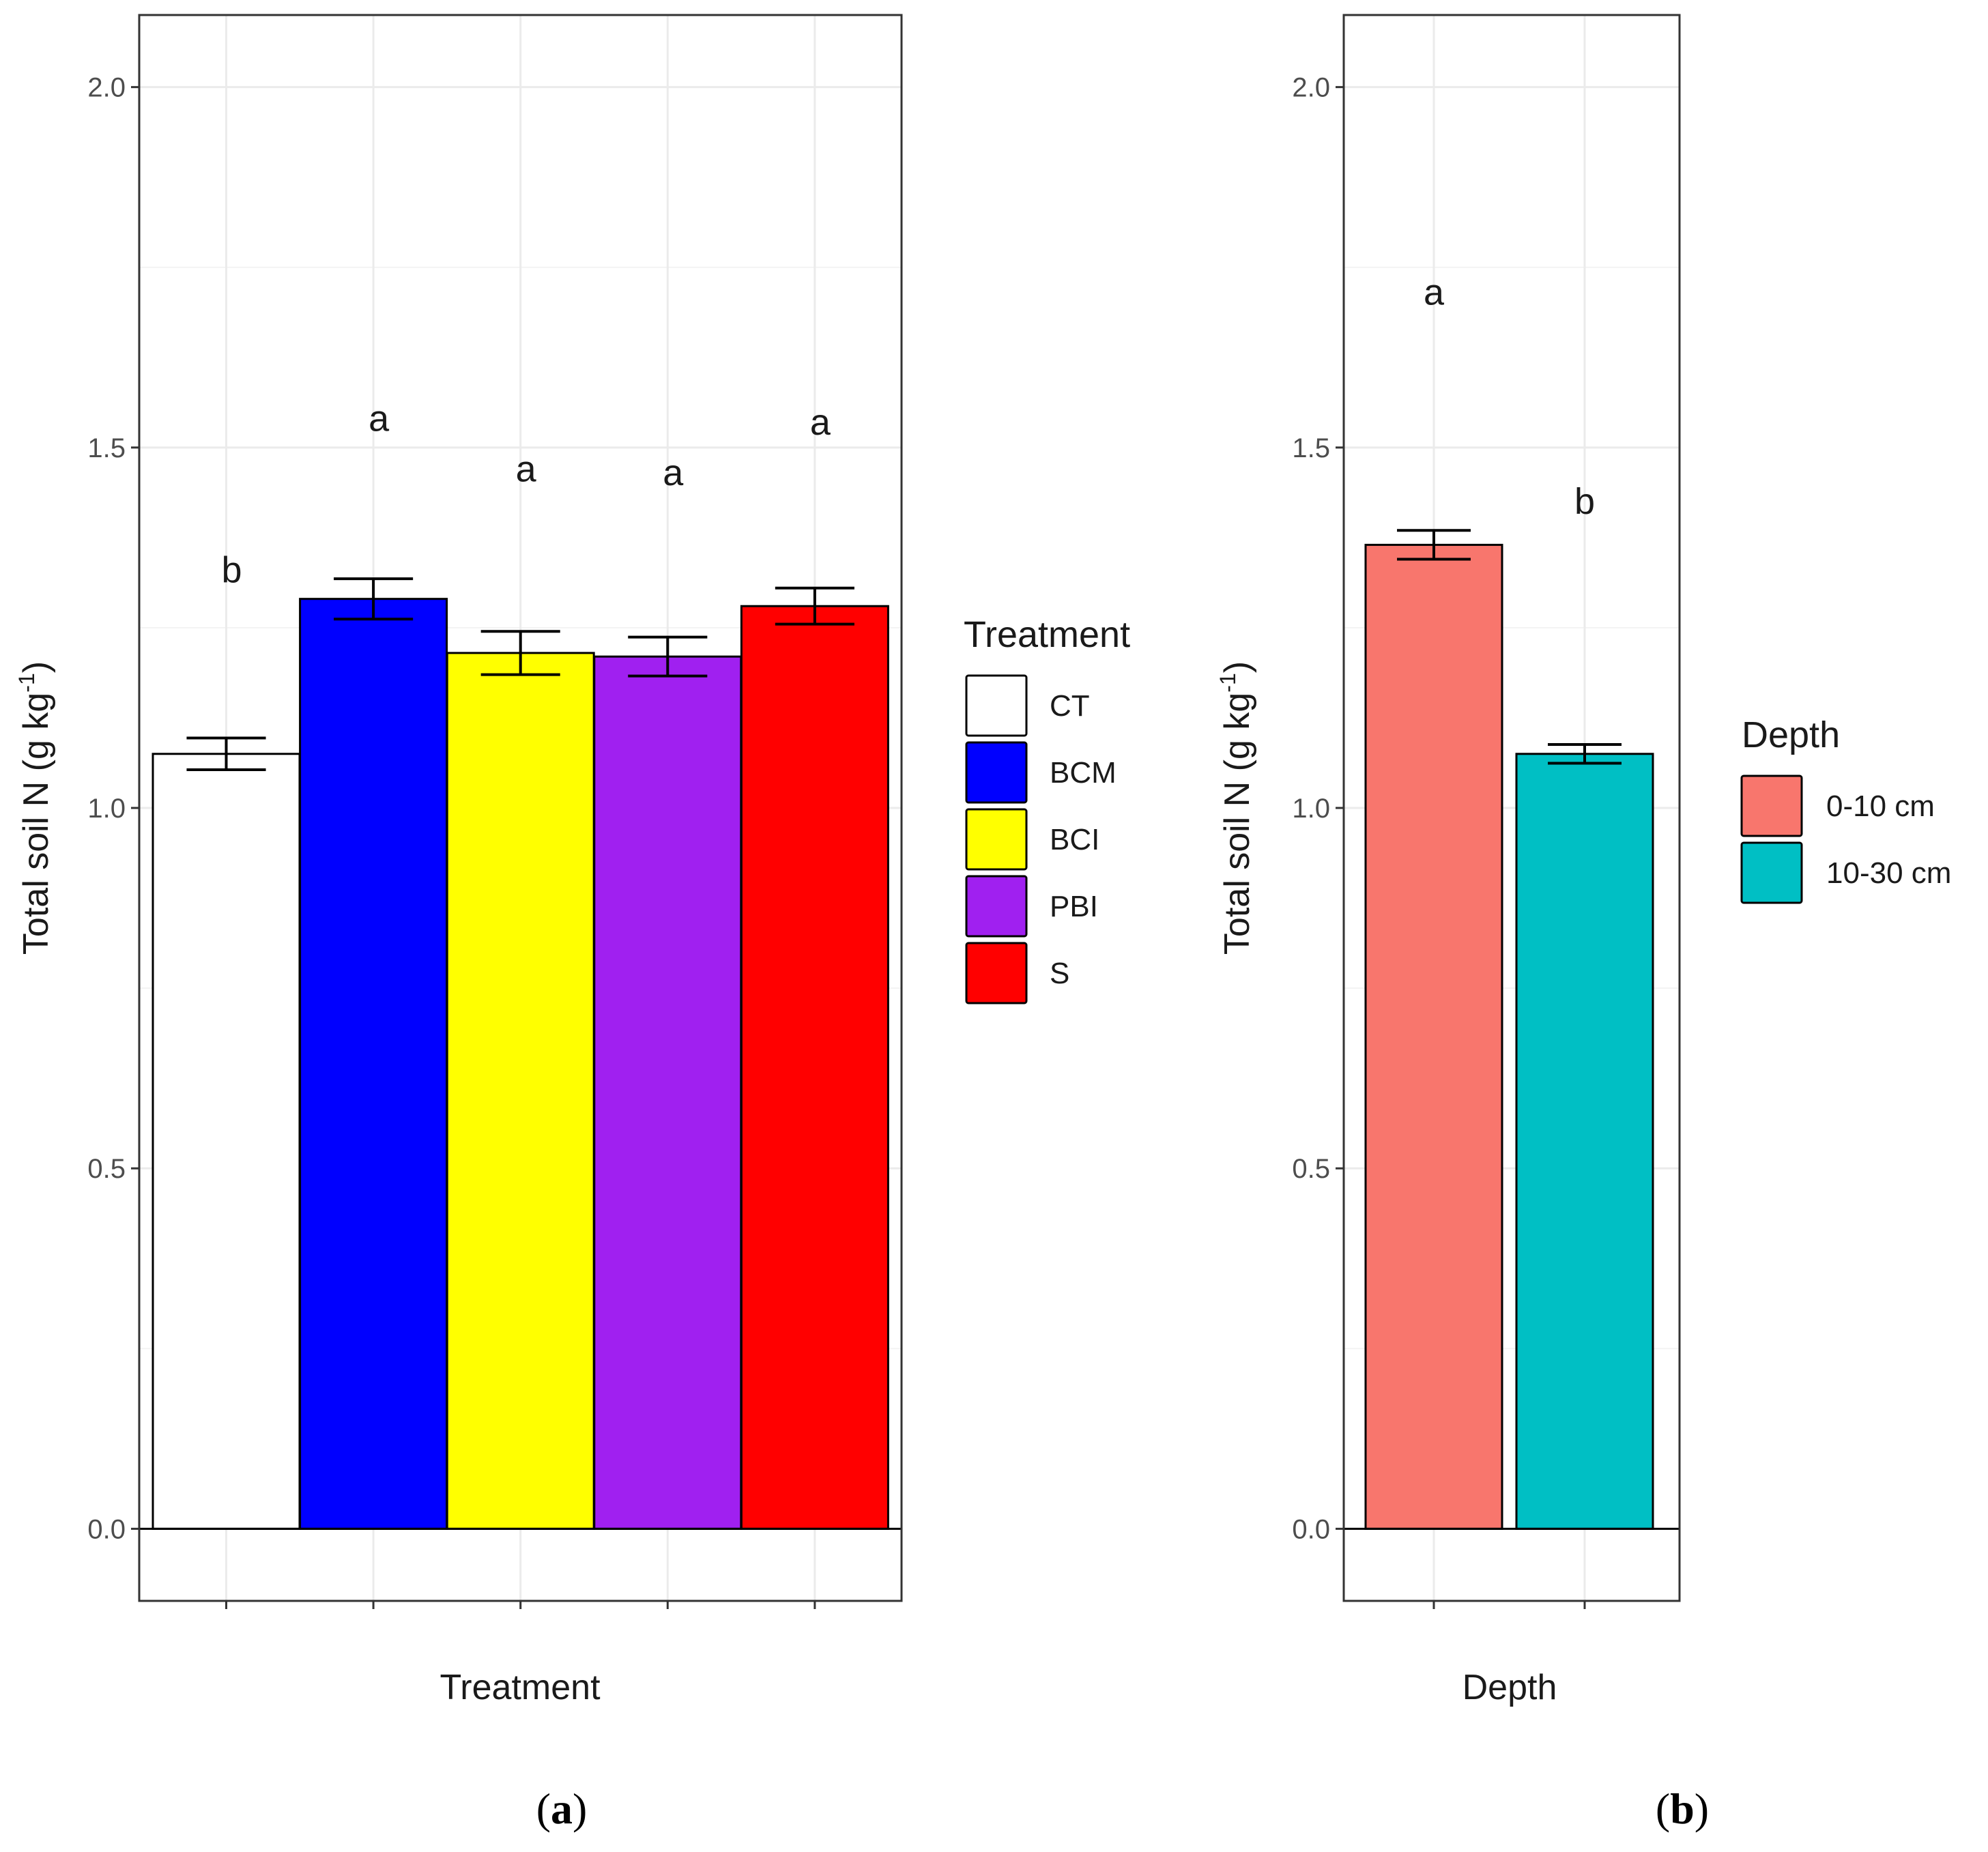 The width and height of the screenshot is (1988, 1852). I want to click on chart-a-legend-label: S, so click(1059, 973).